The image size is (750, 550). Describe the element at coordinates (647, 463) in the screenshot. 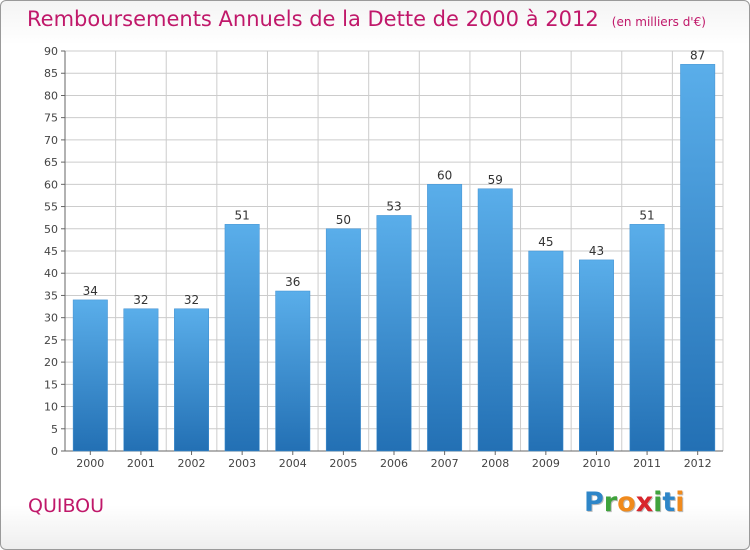

I see `x-tick-label: 2011` at that location.